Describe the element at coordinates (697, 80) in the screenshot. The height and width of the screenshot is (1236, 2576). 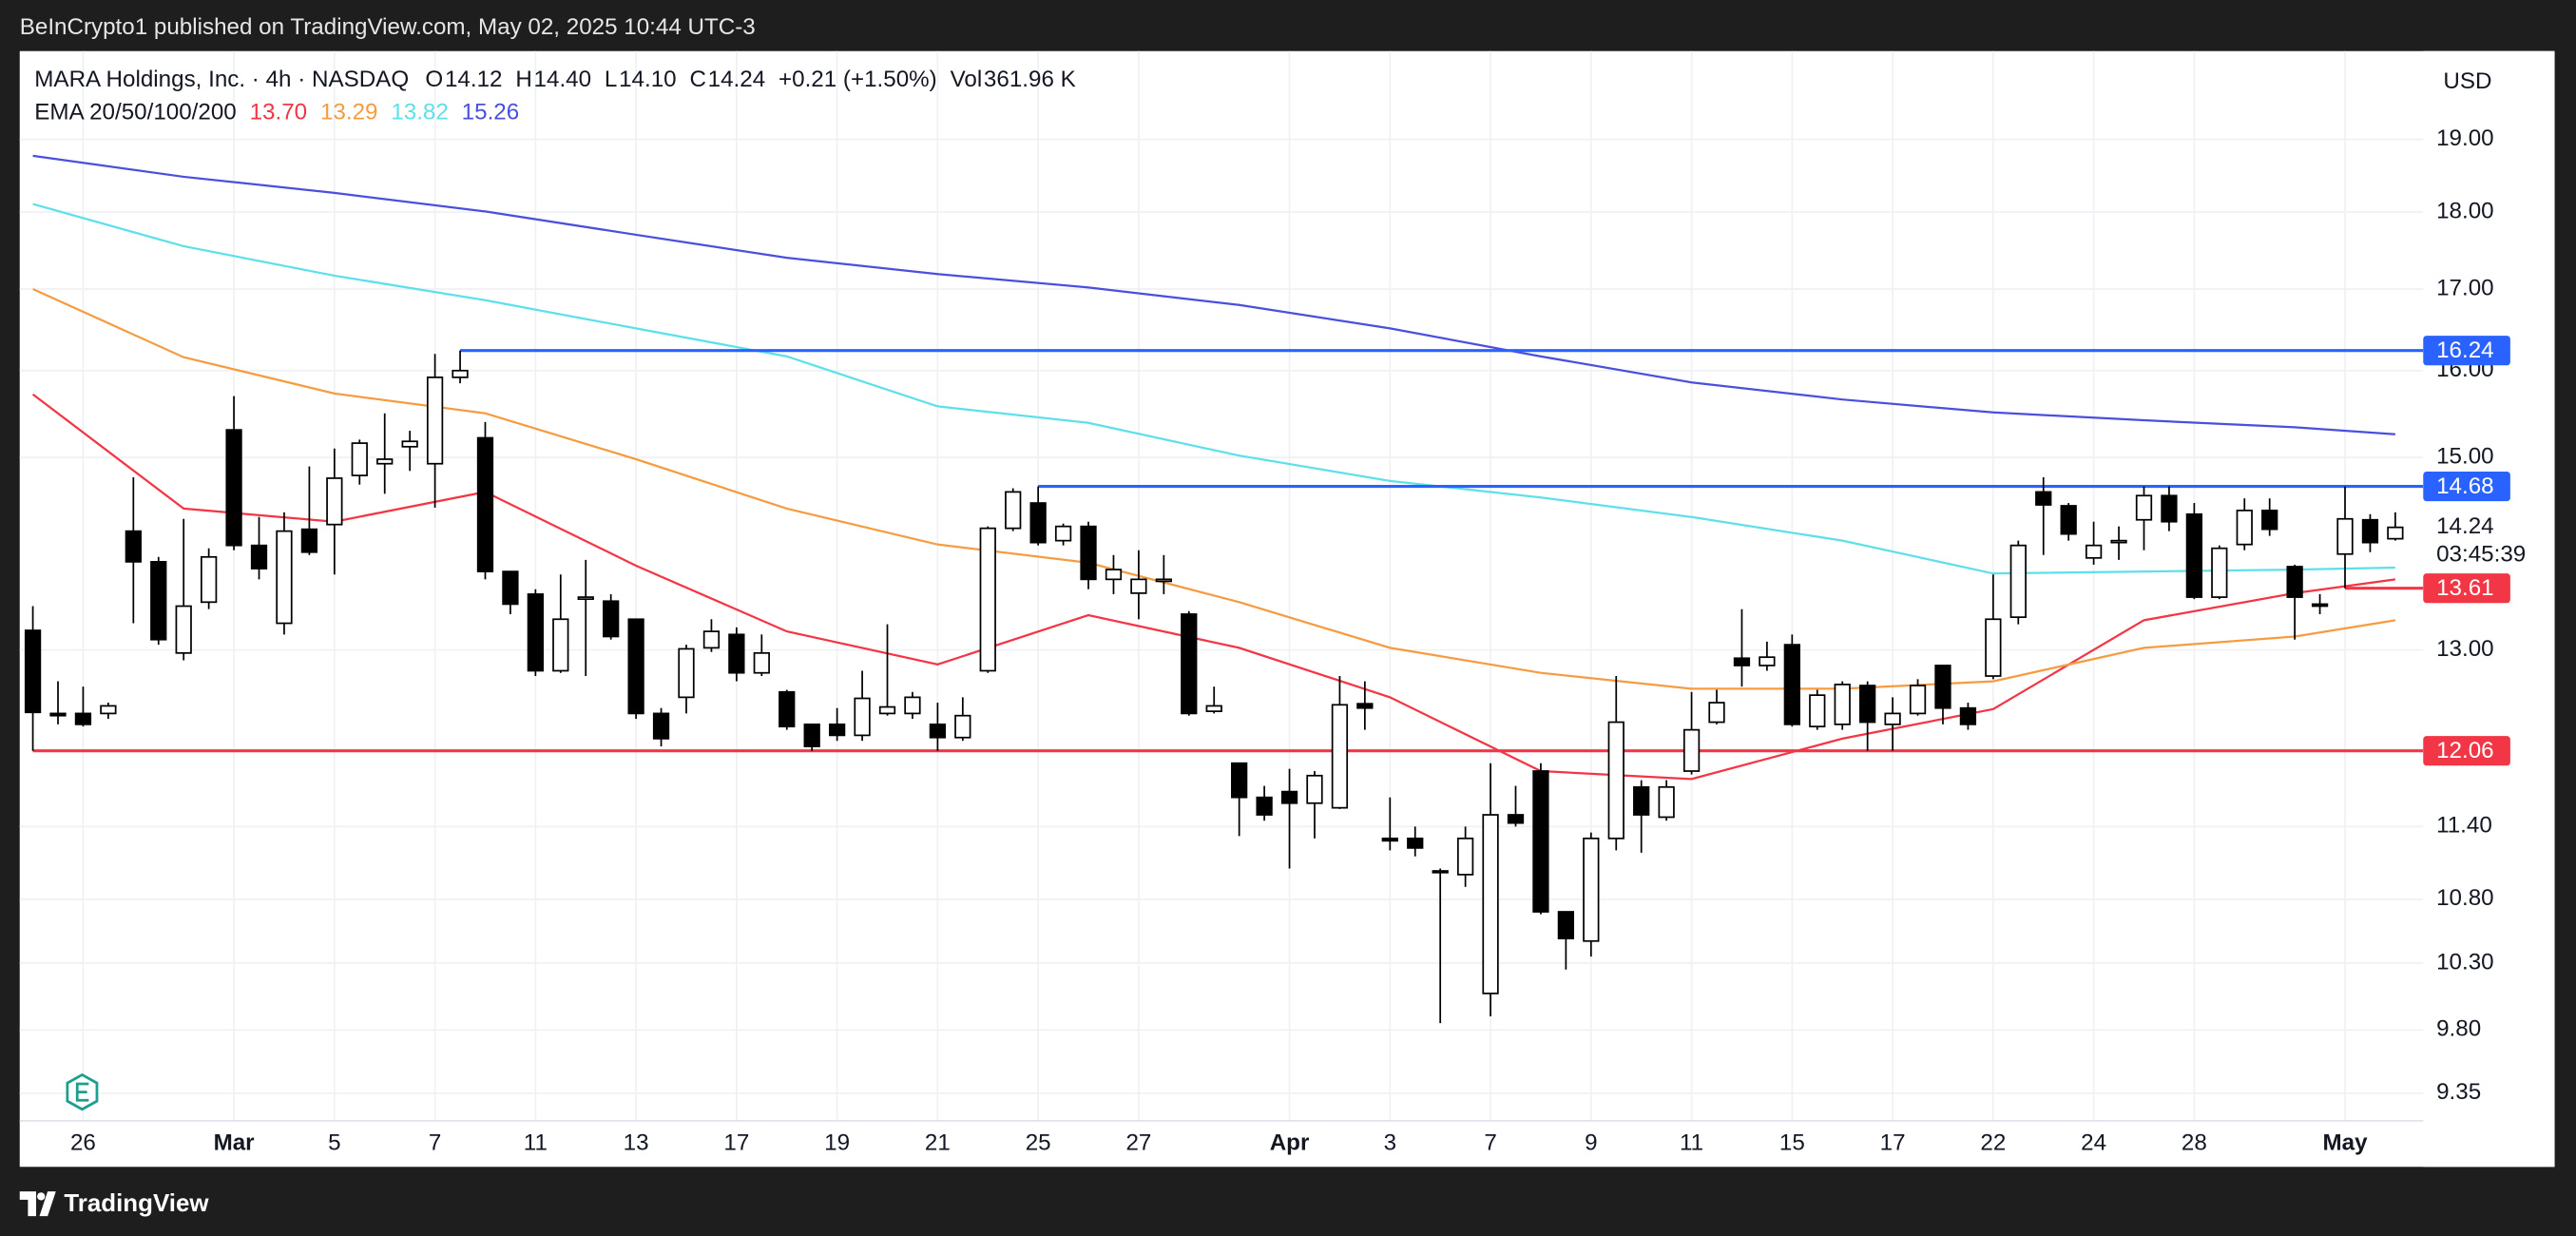
I see `field-key: C` at that location.